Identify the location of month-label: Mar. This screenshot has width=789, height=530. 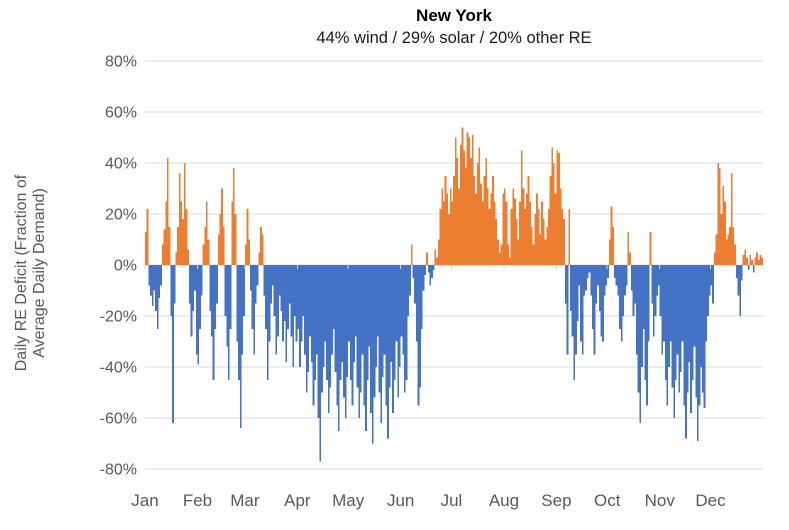
(245, 500).